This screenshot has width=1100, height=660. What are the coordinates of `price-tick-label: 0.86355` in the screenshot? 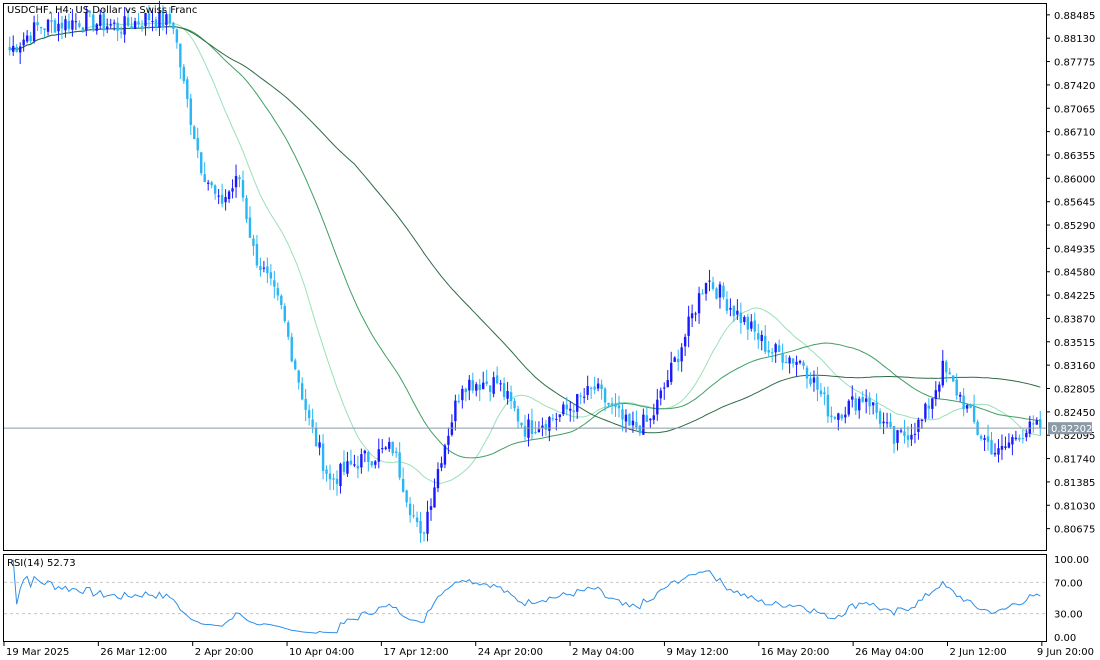 It's located at (1074, 156).